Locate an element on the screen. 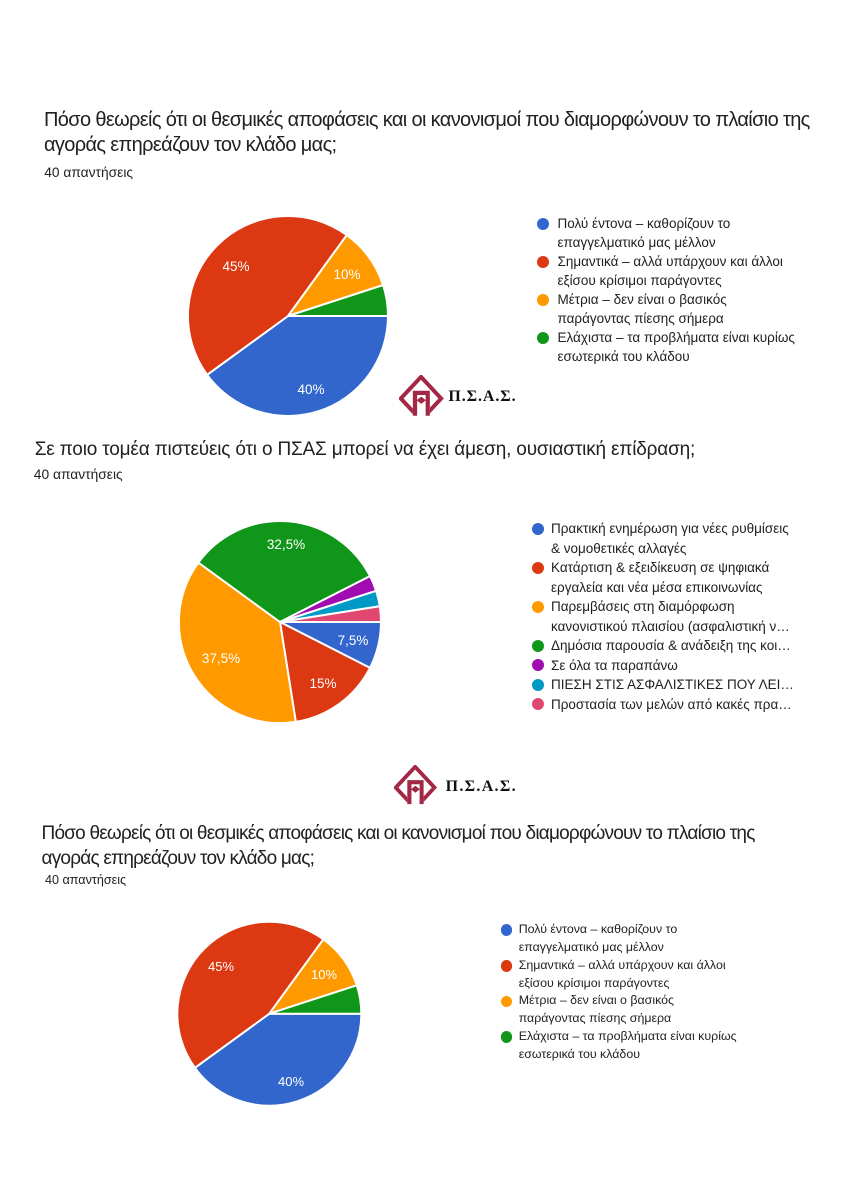 The image size is (848, 1200). svg-text: 15% is located at coordinates (322, 683).